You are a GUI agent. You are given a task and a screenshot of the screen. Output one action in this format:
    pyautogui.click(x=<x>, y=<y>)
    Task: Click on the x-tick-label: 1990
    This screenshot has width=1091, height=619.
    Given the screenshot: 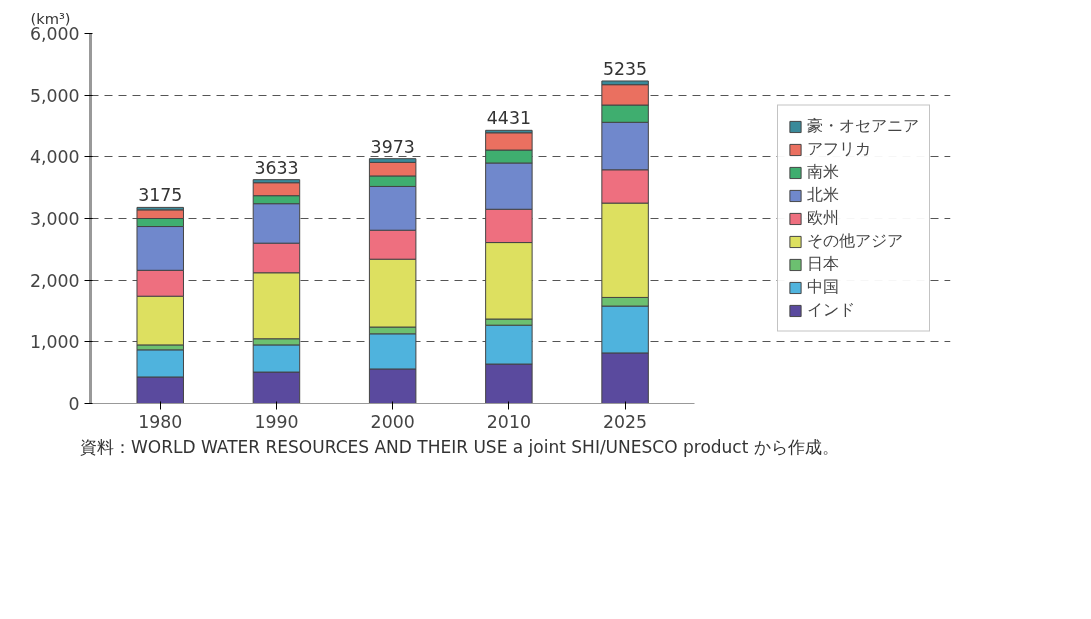 What is the action you would take?
    pyautogui.click(x=276, y=421)
    